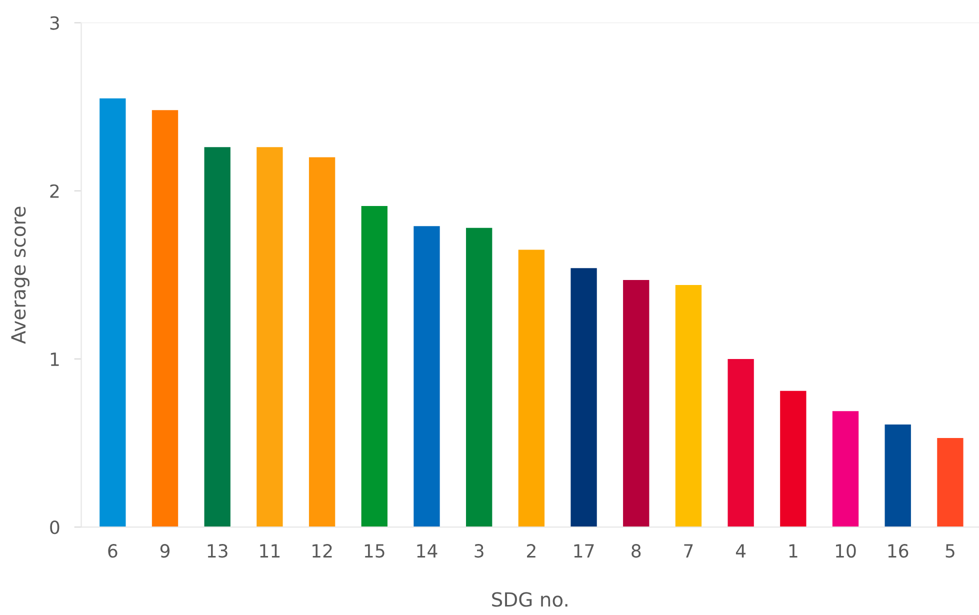 The image size is (979, 615). What do you see at coordinates (165, 551) in the screenshot?
I see `x-tick-label: 9` at bounding box center [165, 551].